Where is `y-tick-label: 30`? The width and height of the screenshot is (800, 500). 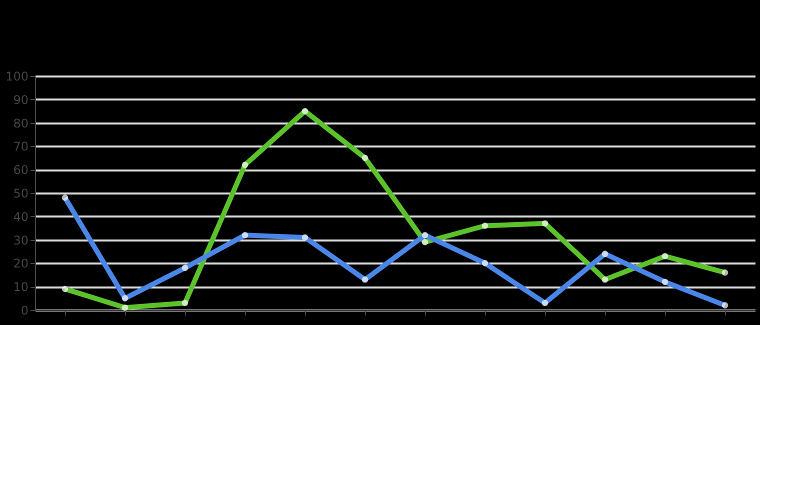 y-tick-label: 30 is located at coordinates (20, 240).